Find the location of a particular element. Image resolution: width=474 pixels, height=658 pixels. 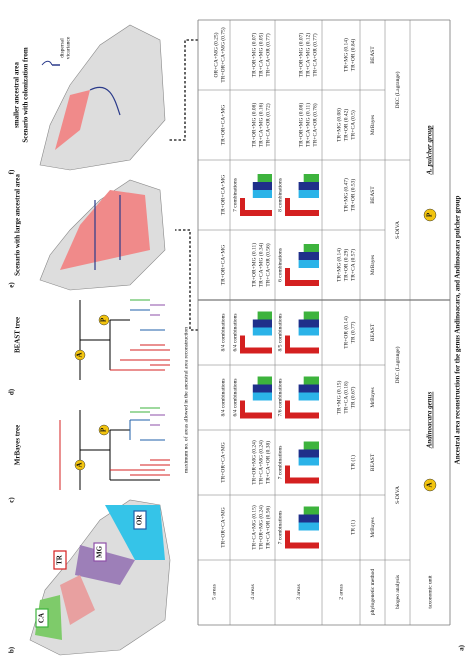

panel-label: a) is located at coordinates (462, 647).